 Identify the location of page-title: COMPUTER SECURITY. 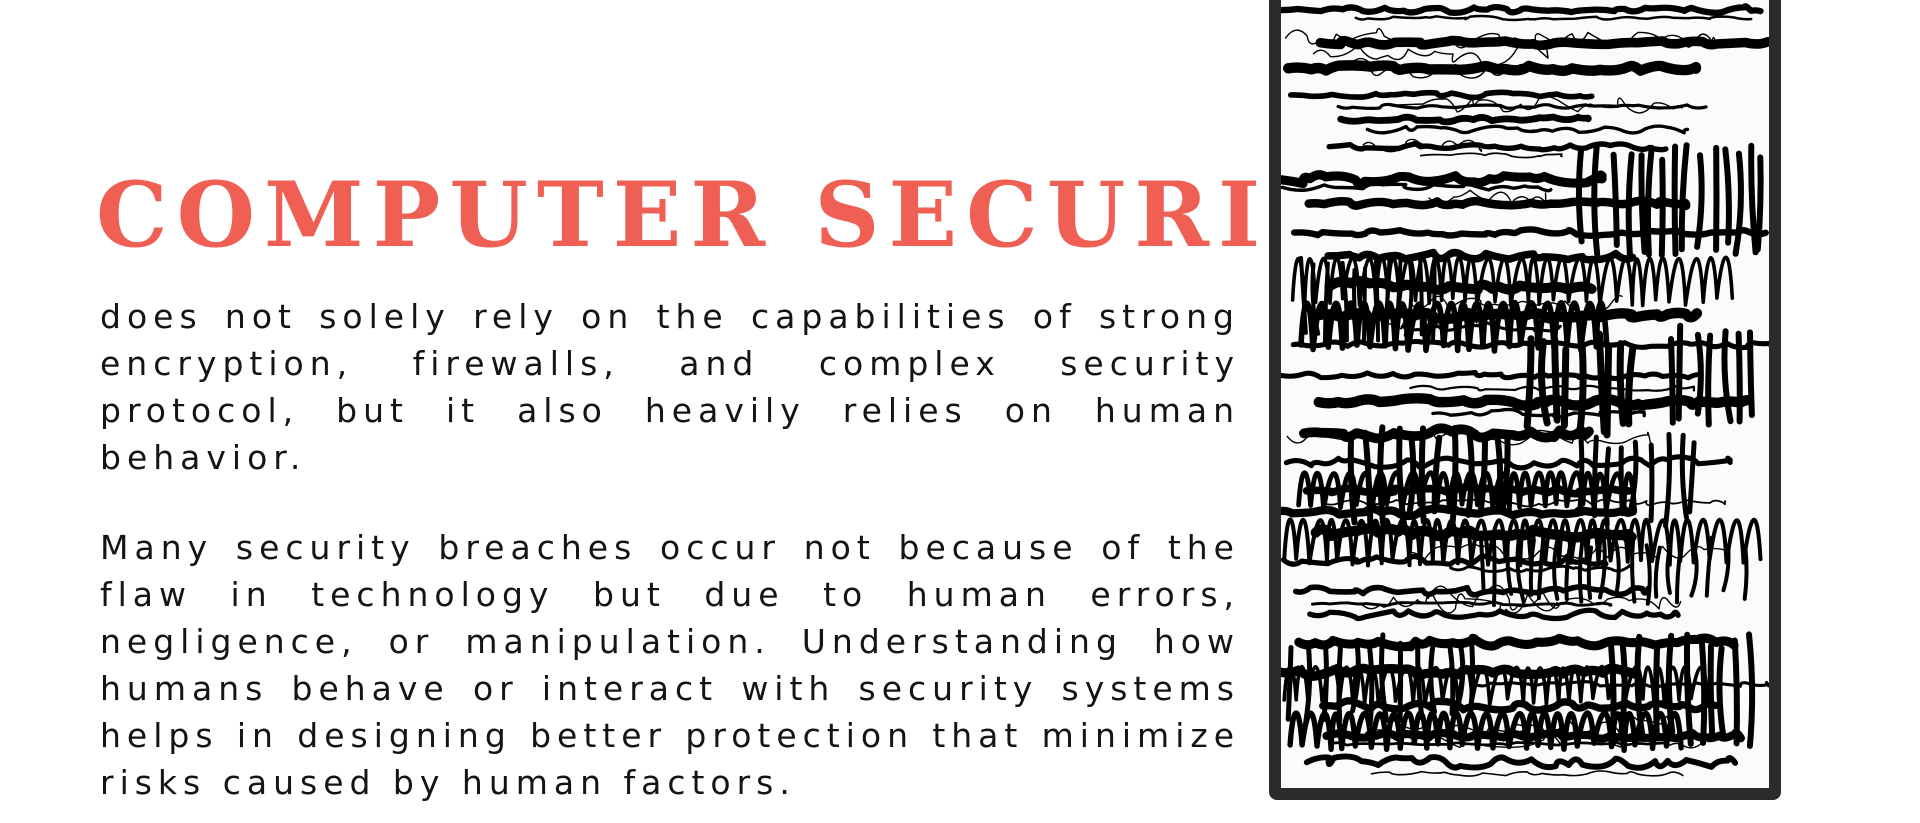
(757, 215).